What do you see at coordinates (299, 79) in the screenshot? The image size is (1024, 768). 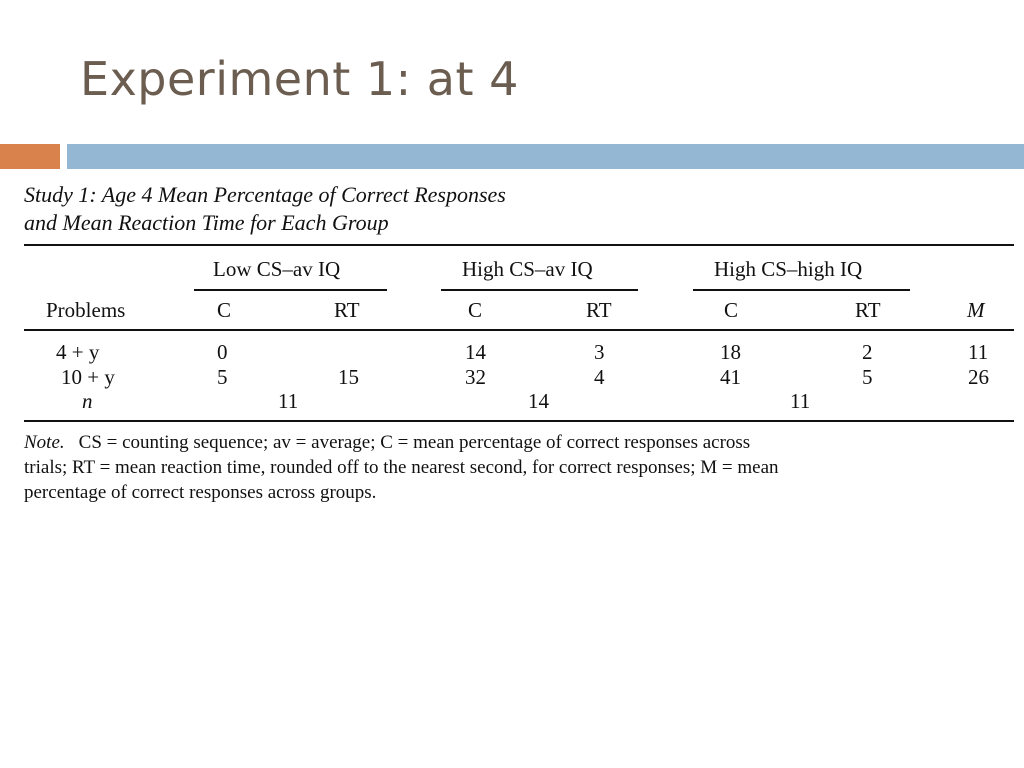 I see `slide-title: Experiment 1: at 4` at bounding box center [299, 79].